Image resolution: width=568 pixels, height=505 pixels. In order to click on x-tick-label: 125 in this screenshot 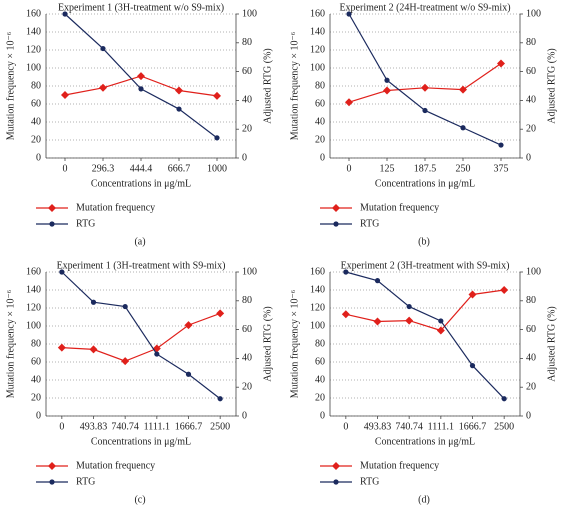, I will do `click(387, 168)`.